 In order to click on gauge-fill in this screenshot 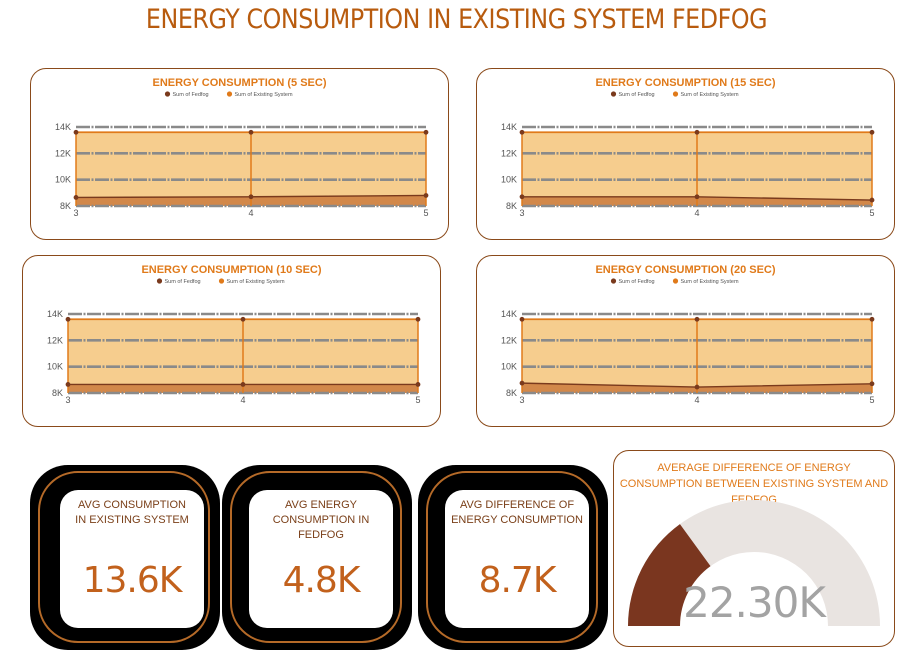, I will do `click(669, 575)`.